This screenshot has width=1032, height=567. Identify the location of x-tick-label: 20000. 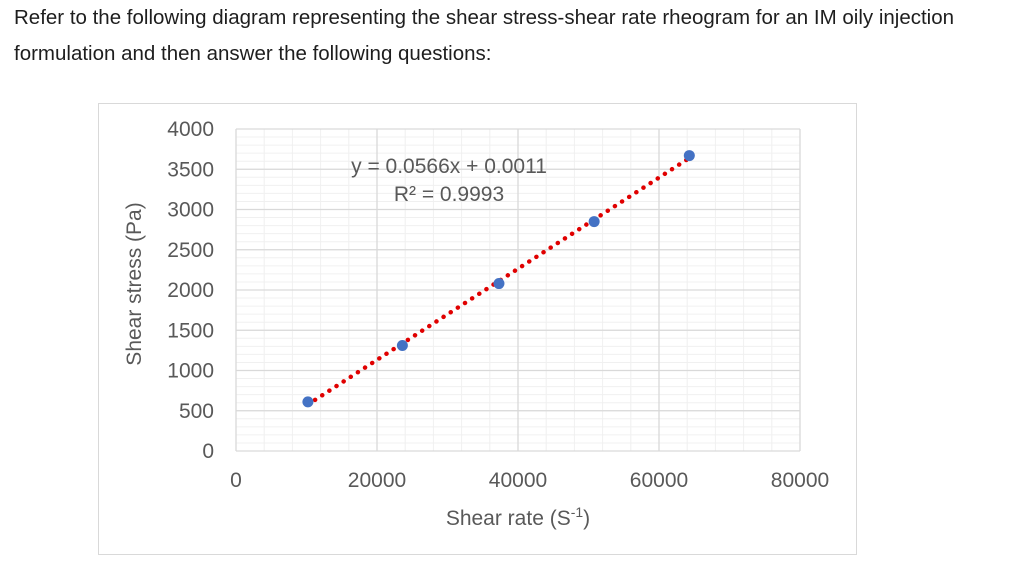
(377, 480).